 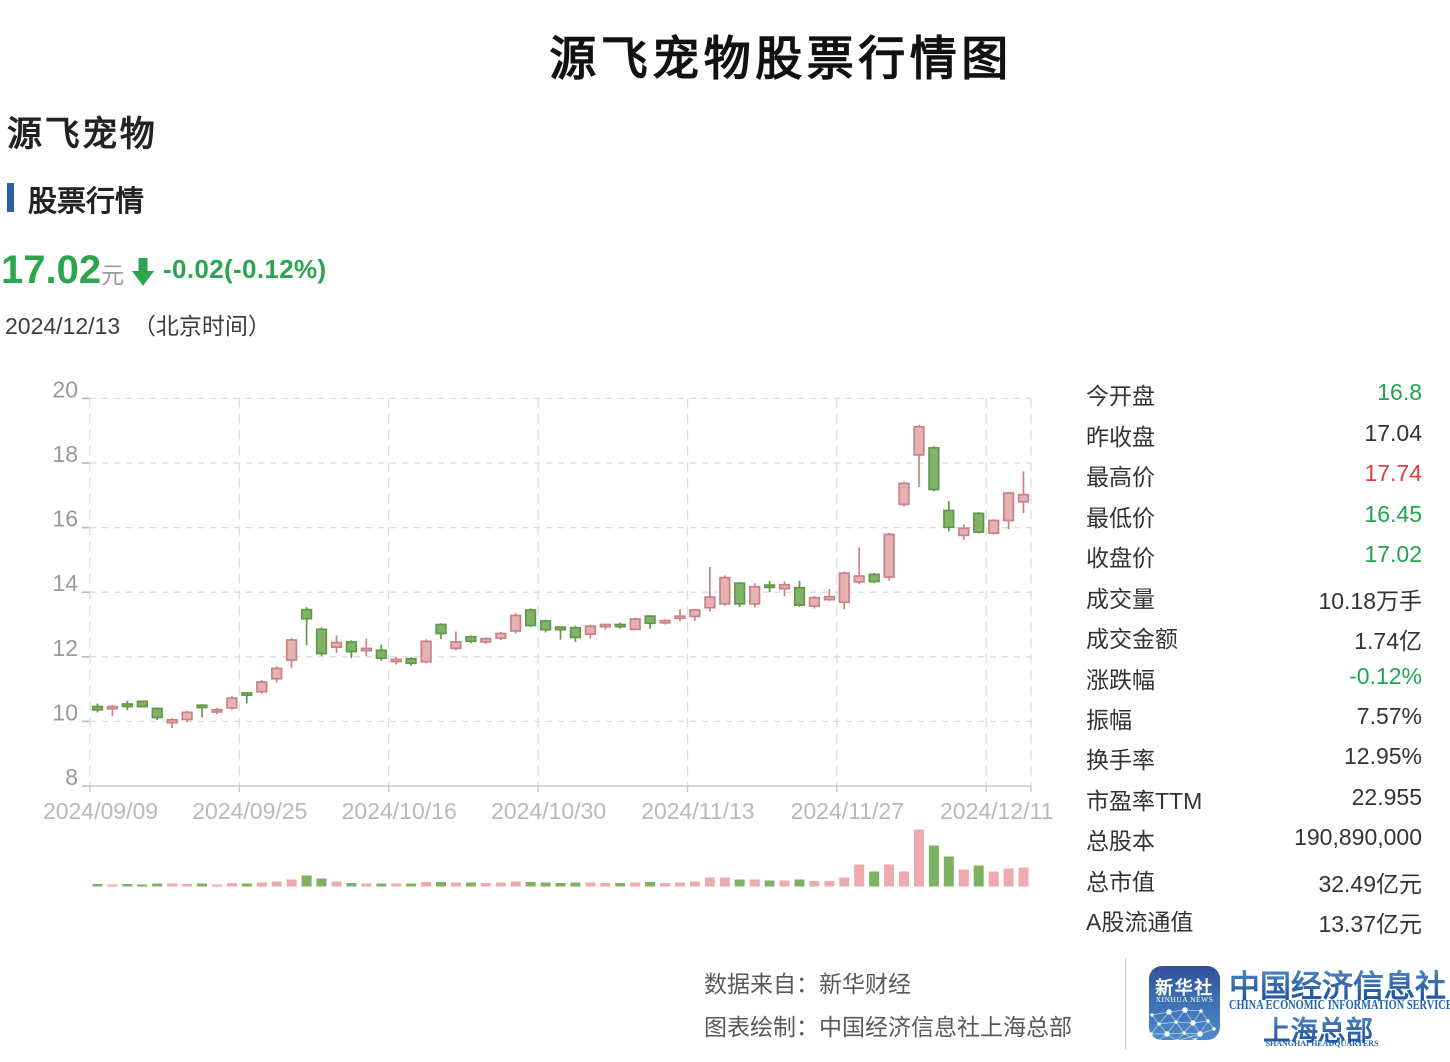 I want to click on svg-text: 2024/09/25, so click(x=249, y=811).